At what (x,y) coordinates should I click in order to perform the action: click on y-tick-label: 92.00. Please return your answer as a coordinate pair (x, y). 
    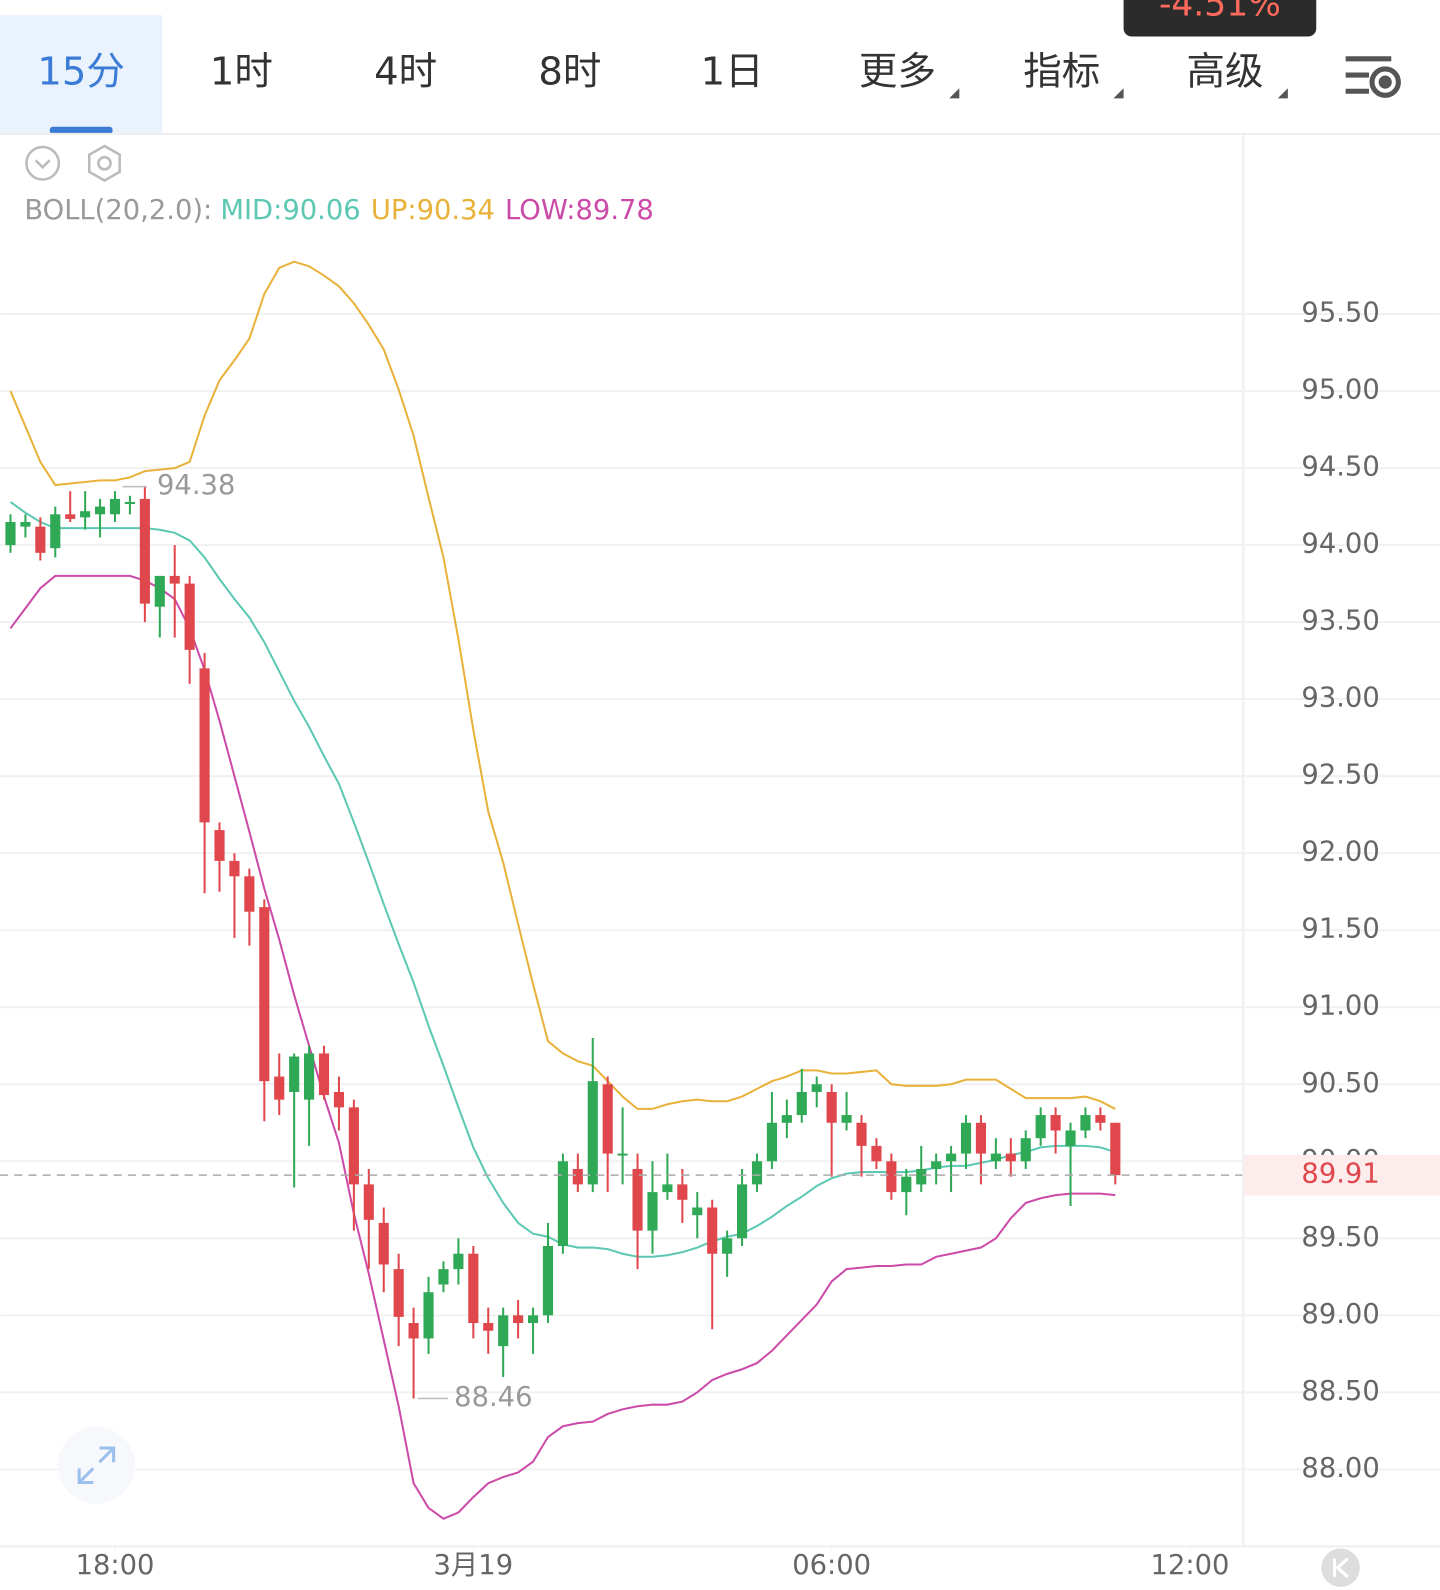
    Looking at the image, I should click on (1340, 852).